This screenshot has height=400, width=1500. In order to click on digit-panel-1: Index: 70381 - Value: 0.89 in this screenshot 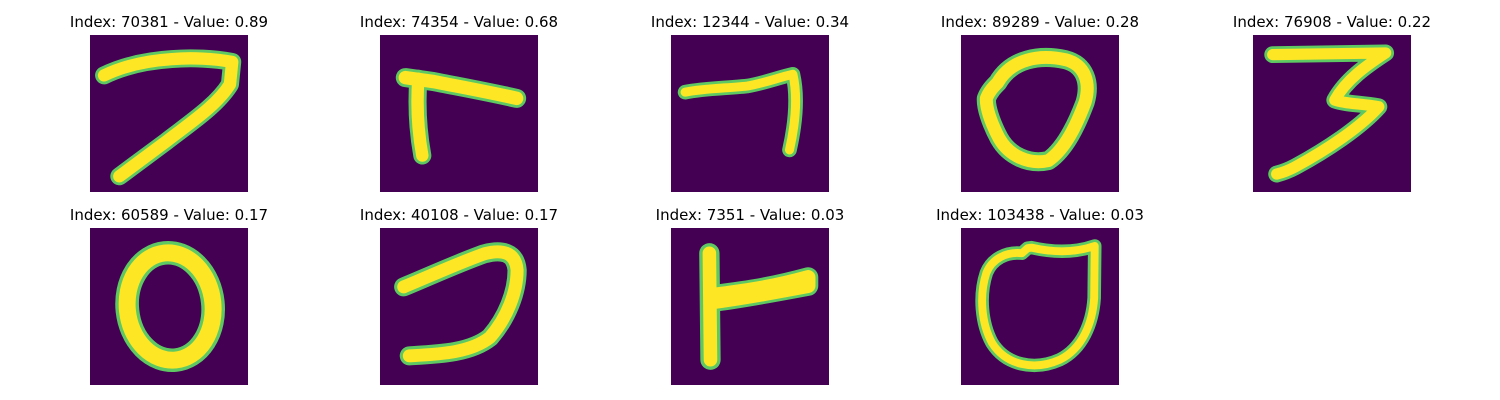, I will do `click(169, 103)`.